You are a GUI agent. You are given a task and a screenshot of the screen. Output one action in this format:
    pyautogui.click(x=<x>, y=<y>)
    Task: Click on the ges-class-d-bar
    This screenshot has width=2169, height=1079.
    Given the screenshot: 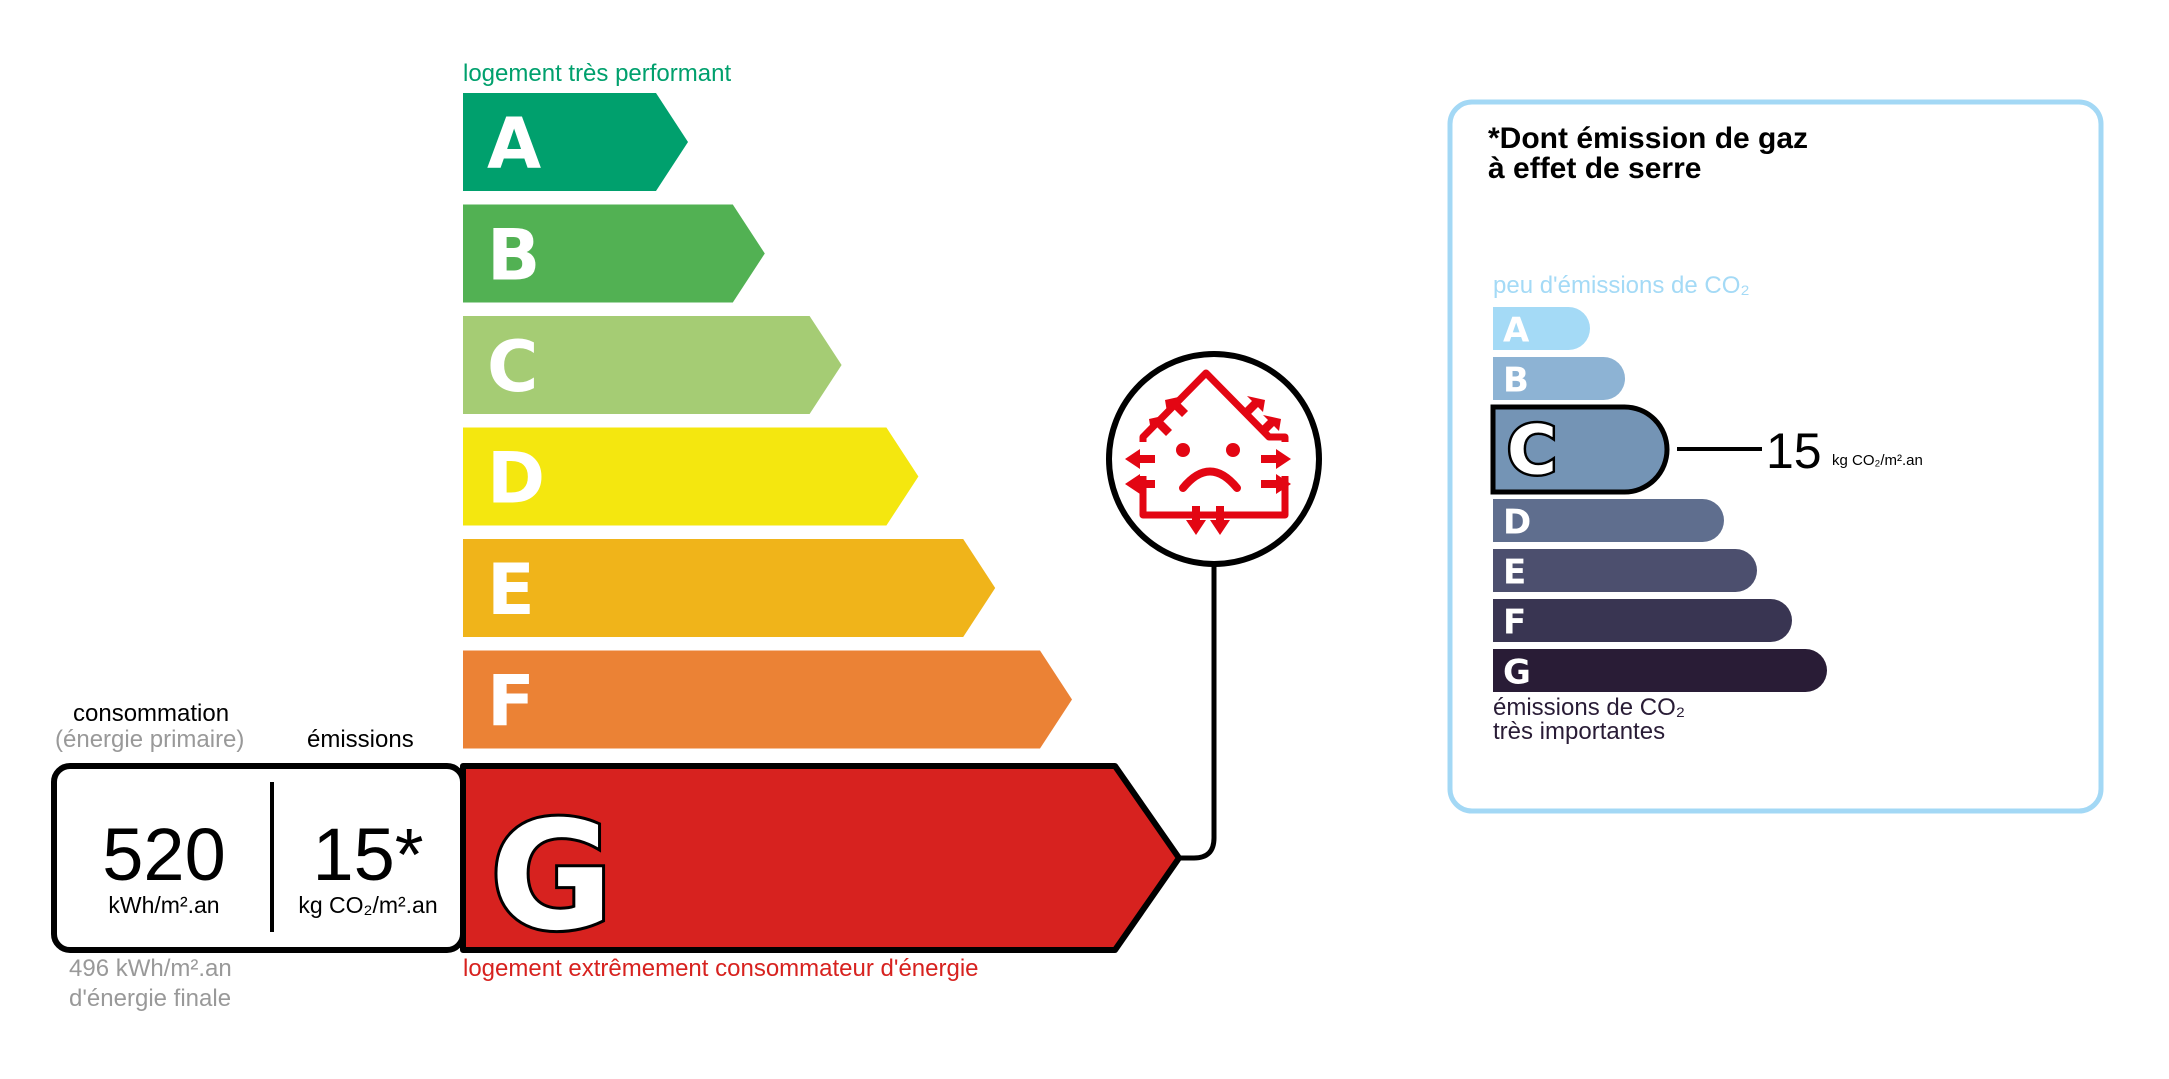 What is the action you would take?
    pyautogui.click(x=1608, y=520)
    